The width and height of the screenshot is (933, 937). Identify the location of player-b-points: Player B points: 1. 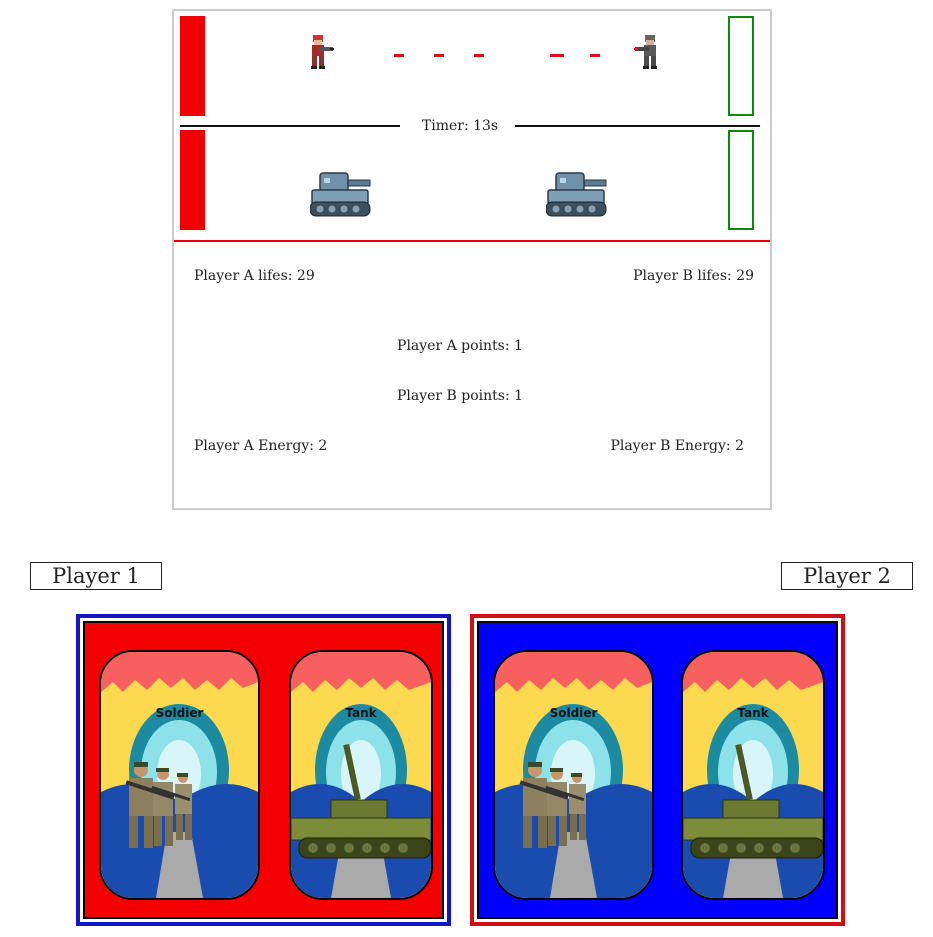
(460, 396).